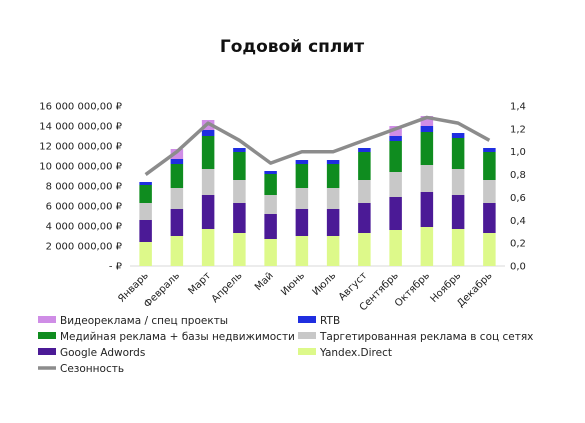 Image resolution: width=585 pixels, height=423 pixels. Describe the element at coordinates (84, 247) in the screenshot. I see `y-left-tick-label: 2 000 000,00 ₽` at that location.